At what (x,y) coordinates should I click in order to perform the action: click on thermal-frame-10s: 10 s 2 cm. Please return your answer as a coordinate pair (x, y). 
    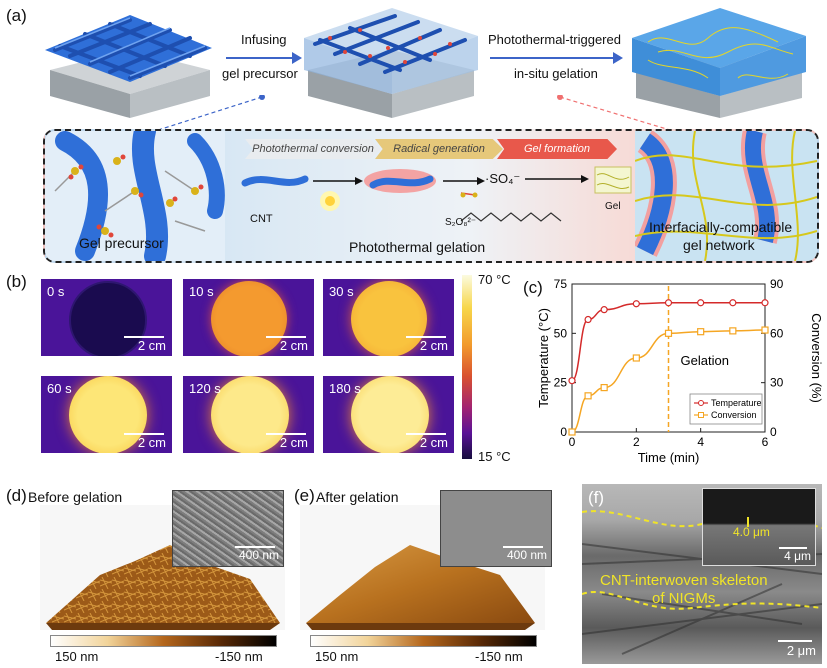
    Looking at the image, I should click on (248, 317).